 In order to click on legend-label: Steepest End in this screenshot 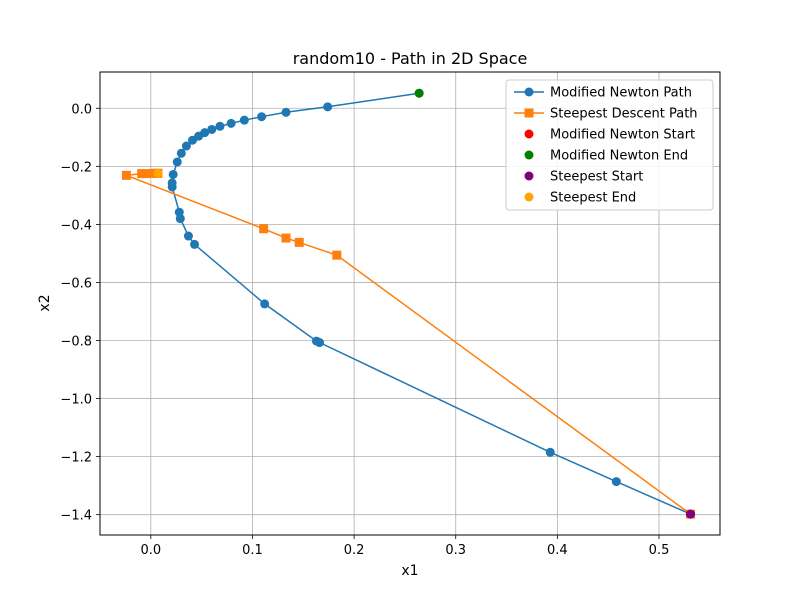, I will do `click(593, 198)`.